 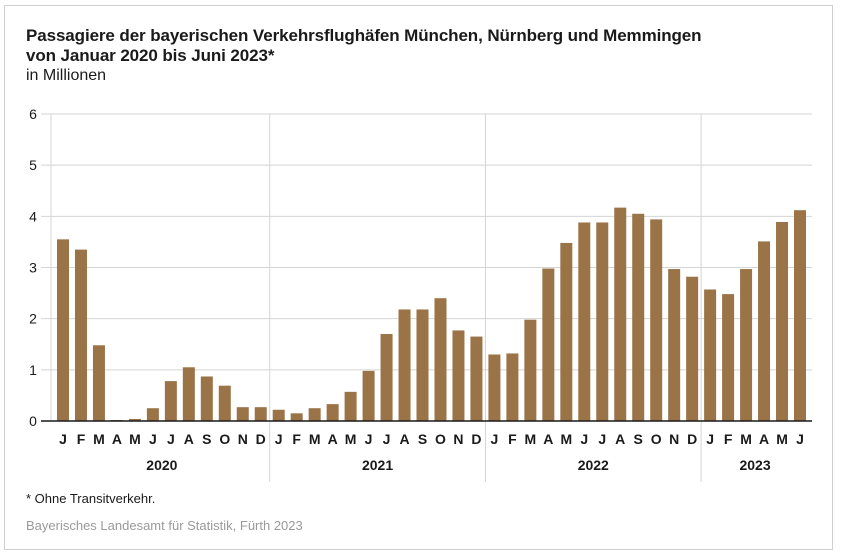 What do you see at coordinates (66, 75) in the screenshot?
I see `chart-subtitle: in Millionen` at bounding box center [66, 75].